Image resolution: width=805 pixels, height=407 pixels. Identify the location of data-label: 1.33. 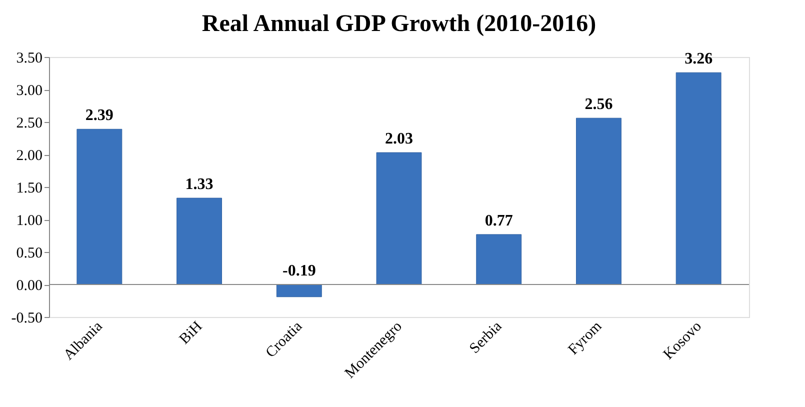
(199, 185).